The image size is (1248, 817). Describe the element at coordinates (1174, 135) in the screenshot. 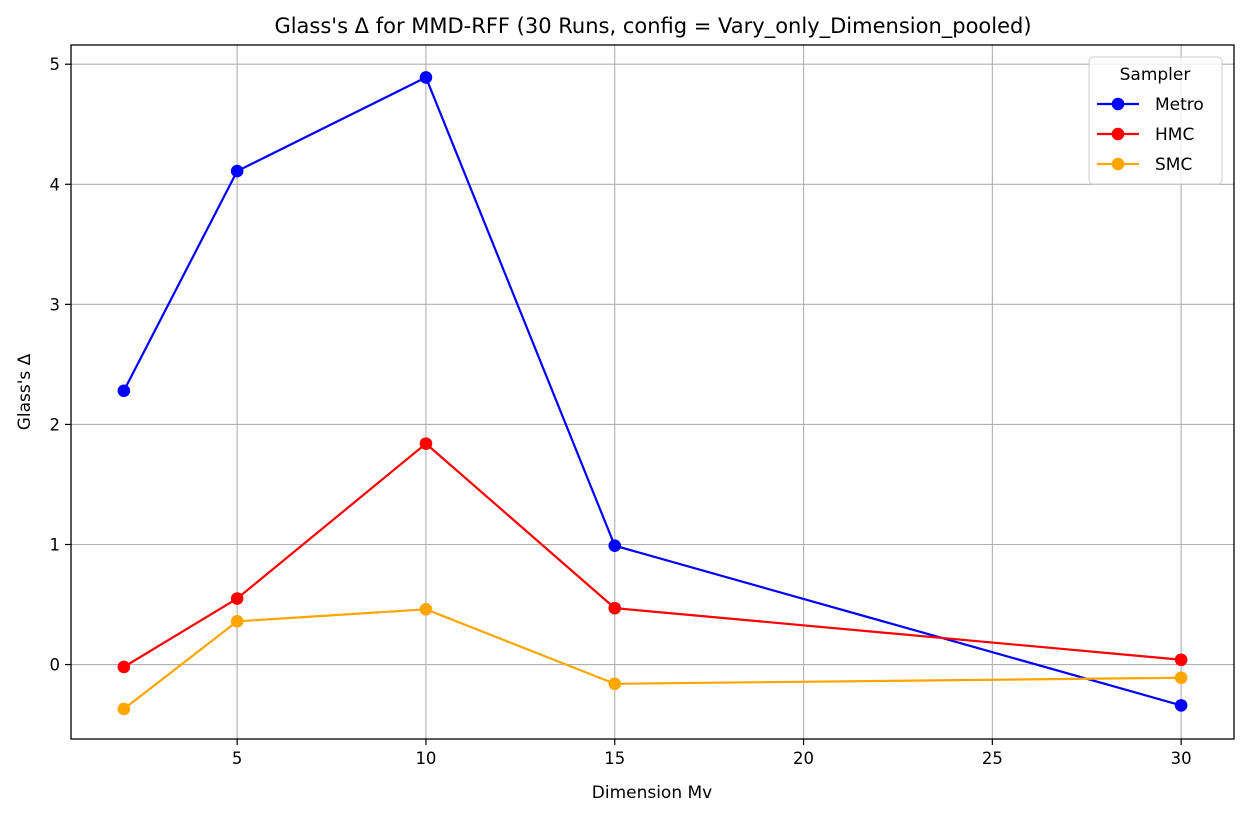

I see `legend-label: HMC` at that location.